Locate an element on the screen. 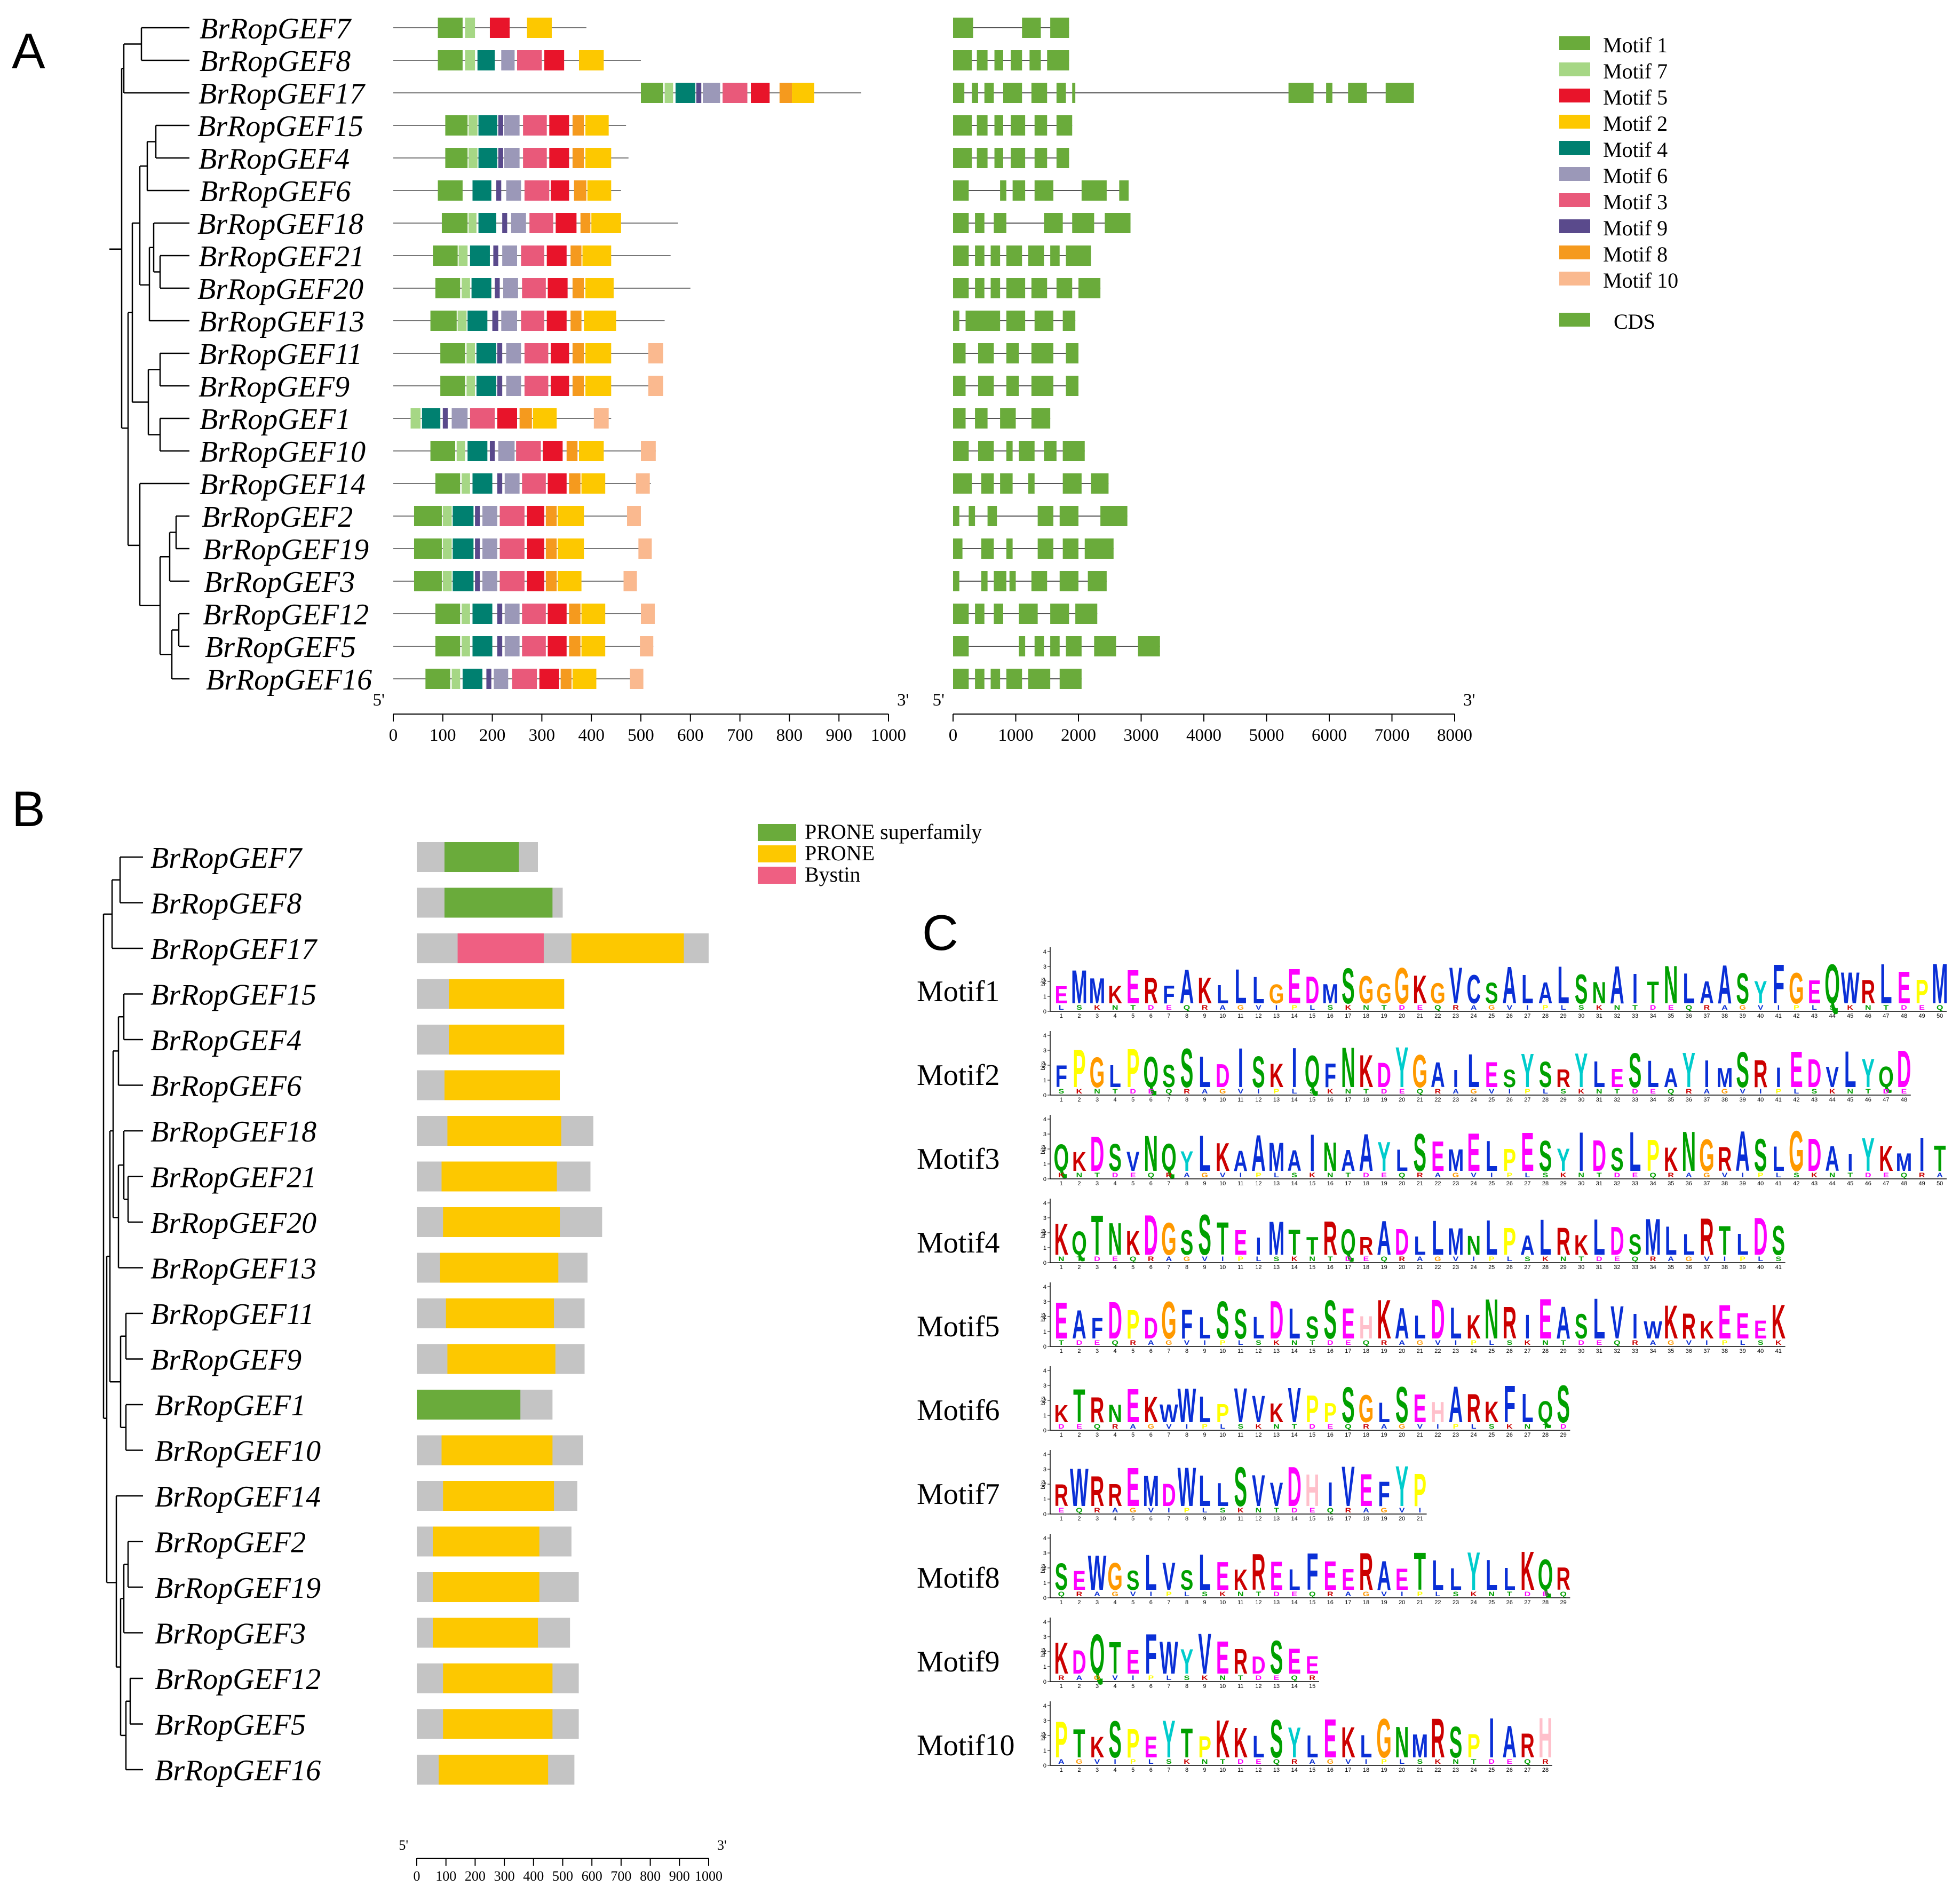  logo-residue: H is located at coordinates (1312, 1490).